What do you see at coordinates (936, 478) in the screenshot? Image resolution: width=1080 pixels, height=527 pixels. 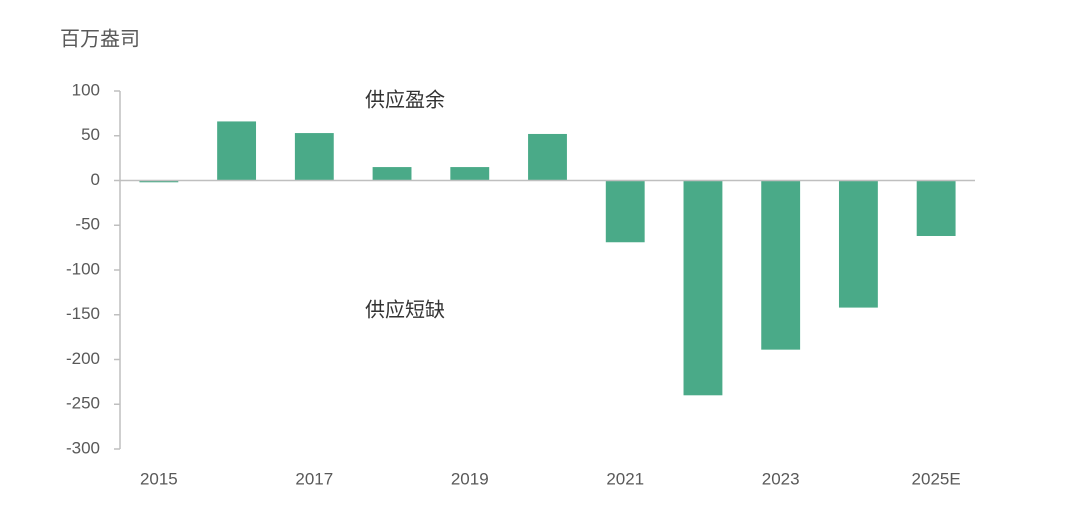 I see `x-tick-label: 2025E` at bounding box center [936, 478].